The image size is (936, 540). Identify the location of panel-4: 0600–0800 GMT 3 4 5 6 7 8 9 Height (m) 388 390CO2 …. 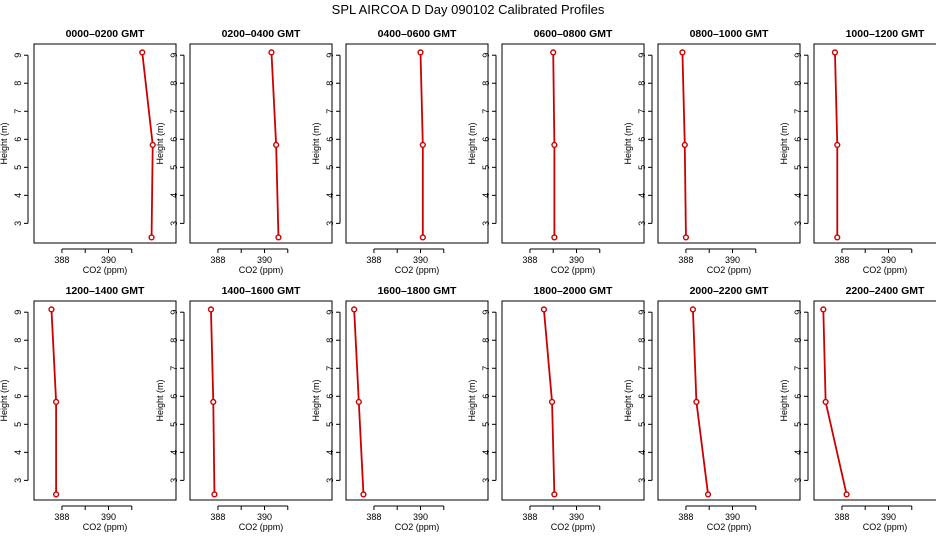
(556, 151).